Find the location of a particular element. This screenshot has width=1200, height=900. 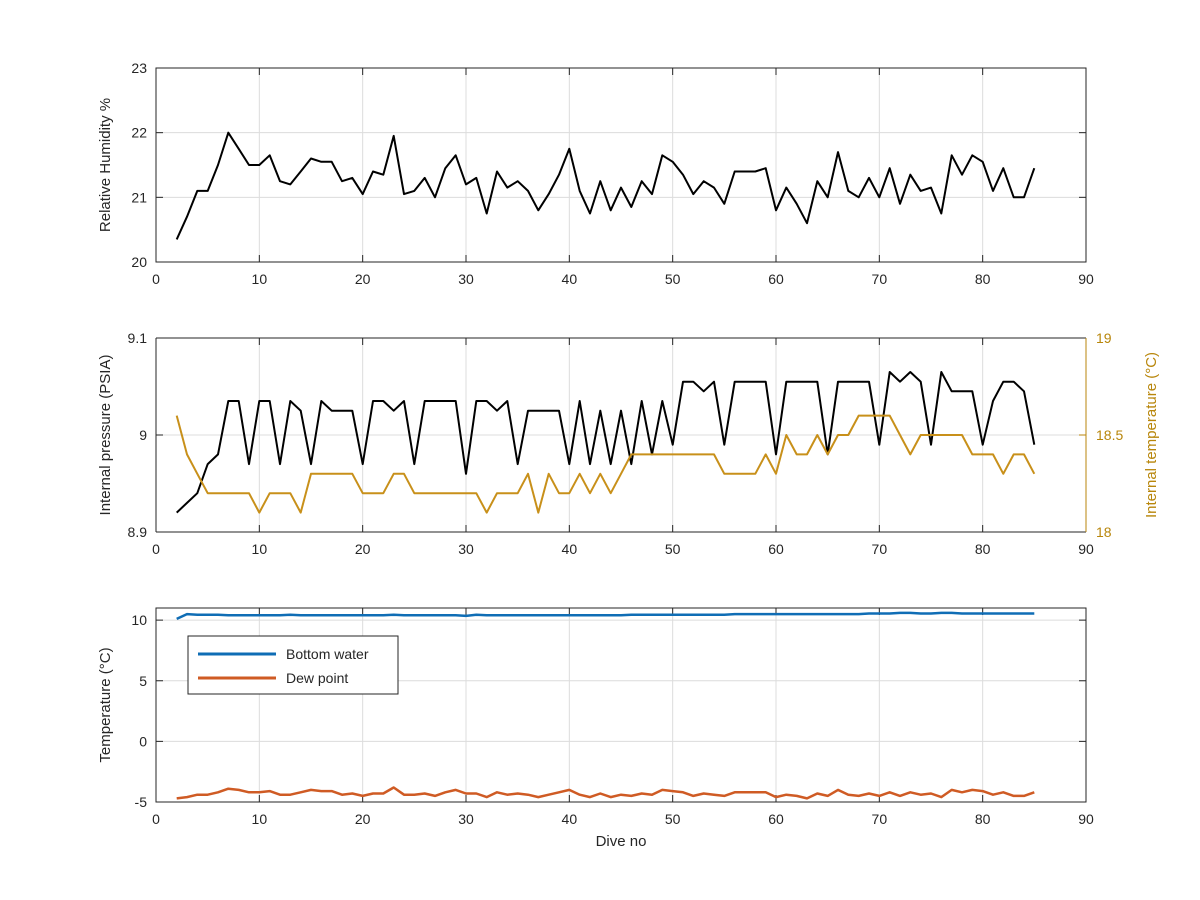

y-tick-label: 10 is located at coordinates (139, 620).